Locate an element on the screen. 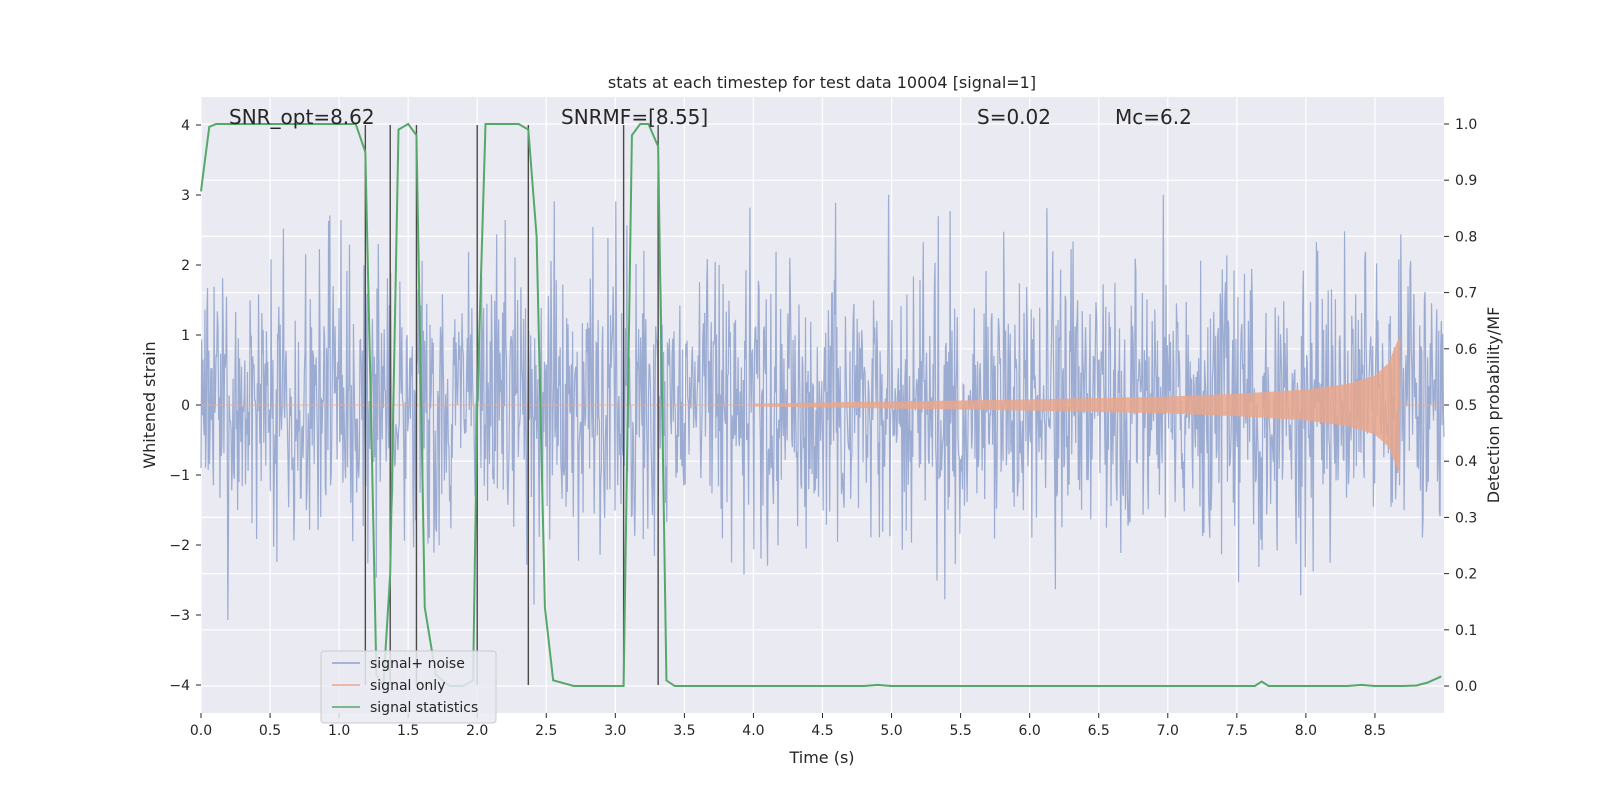 Image resolution: width=1600 pixels, height=800 pixels. y-tick-label-7: 3 is located at coordinates (185, 196).